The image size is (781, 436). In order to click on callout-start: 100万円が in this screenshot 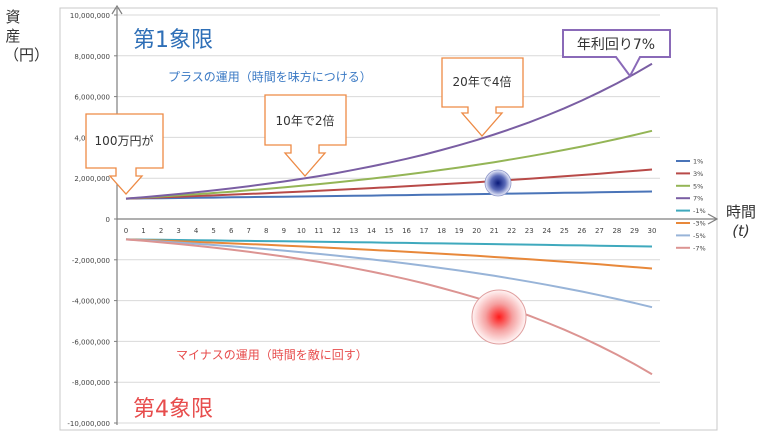, I will do `click(124, 154)`.